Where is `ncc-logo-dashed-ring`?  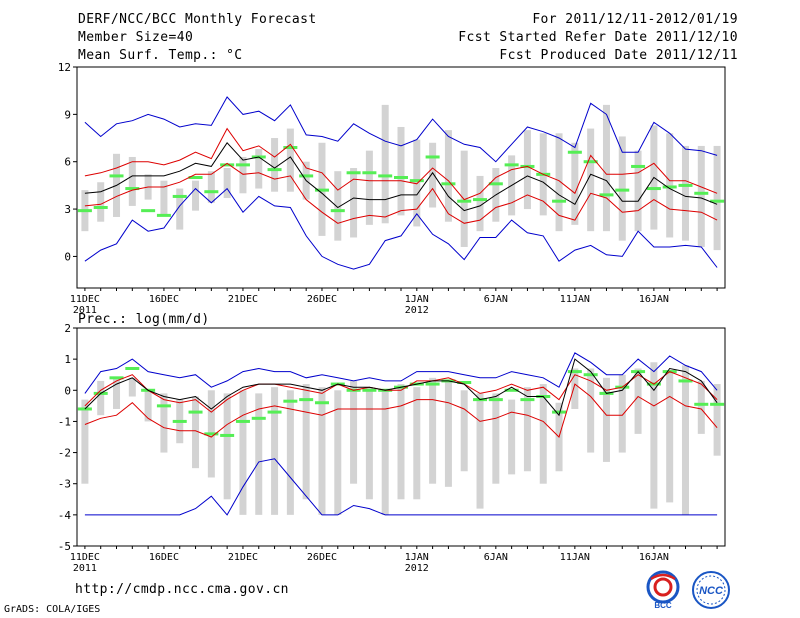 ncc-logo-dashed-ring is located at coordinates (711, 590).